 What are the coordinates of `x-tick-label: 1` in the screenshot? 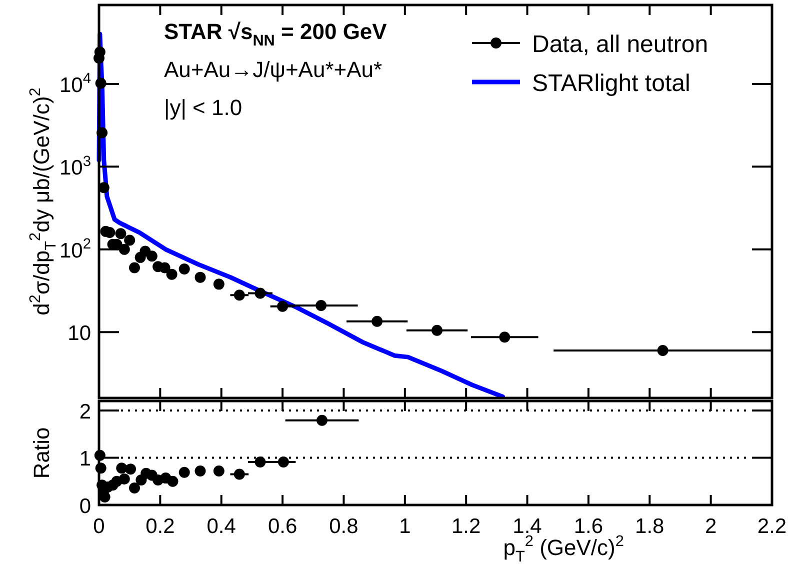 It's located at (405, 526).